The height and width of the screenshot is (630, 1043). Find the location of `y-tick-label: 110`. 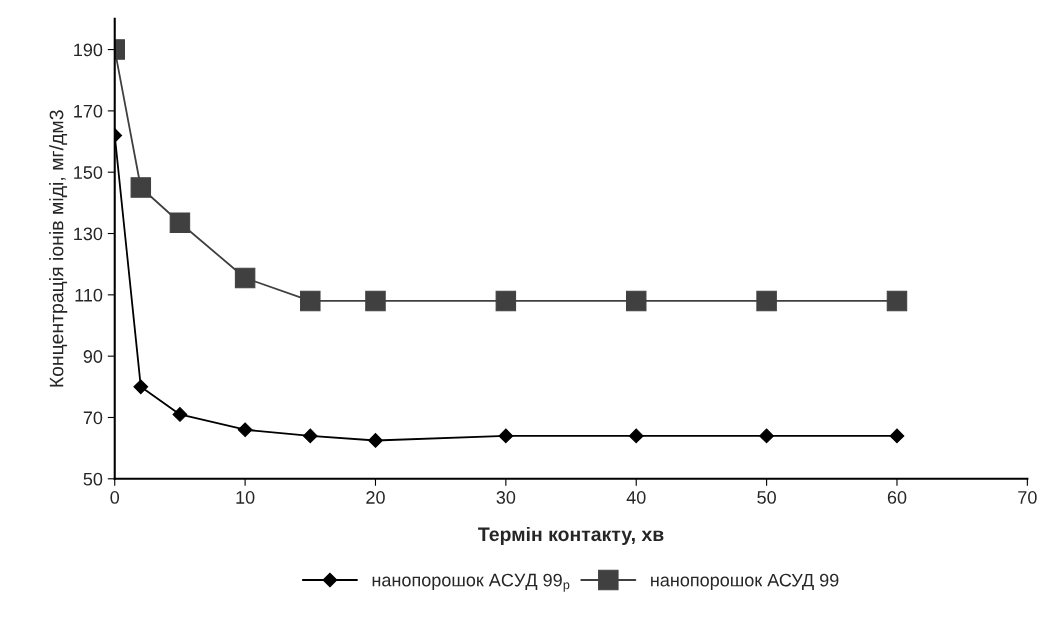

y-tick-label: 110 is located at coordinates (89, 295).